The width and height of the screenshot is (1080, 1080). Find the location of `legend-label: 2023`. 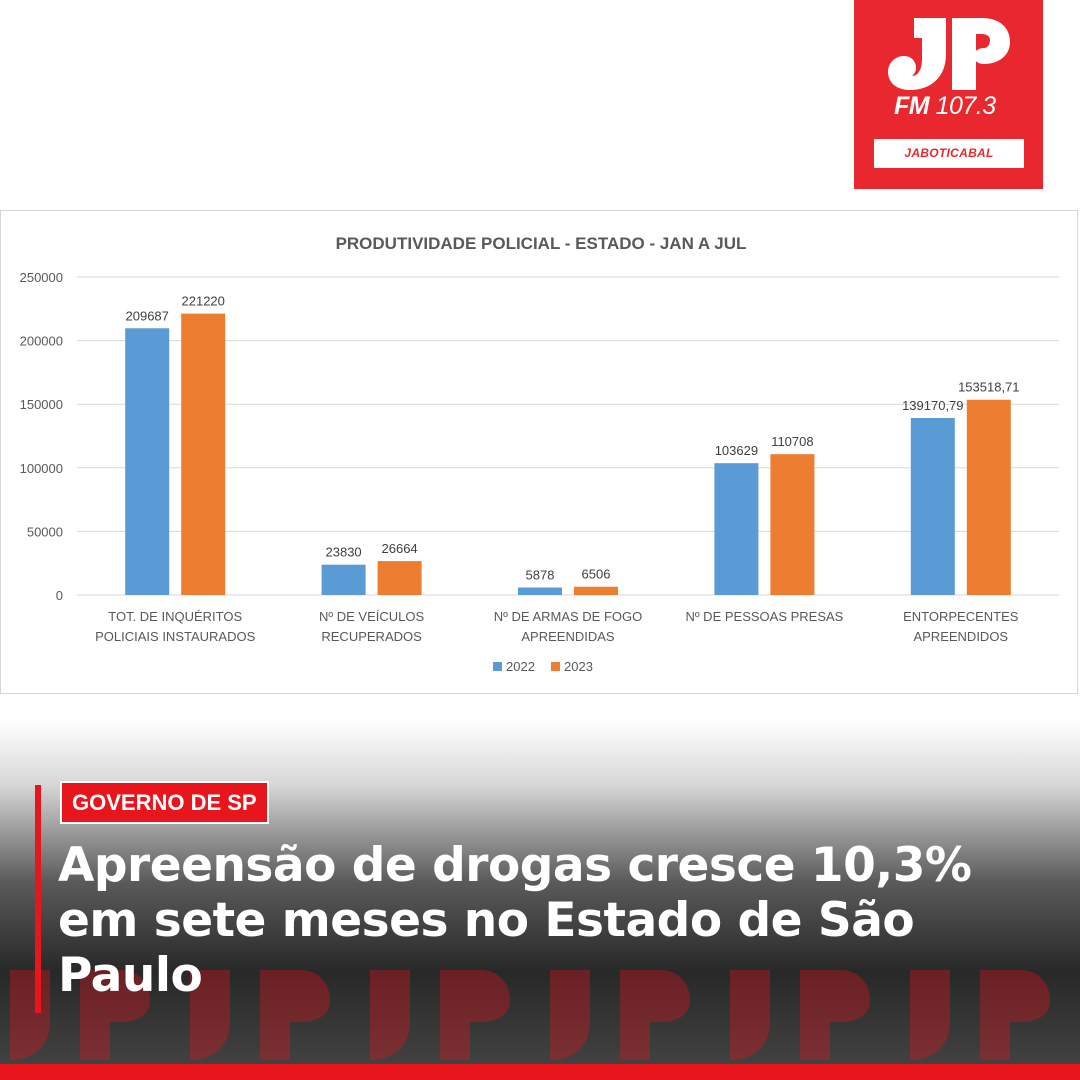

legend-label: 2023 is located at coordinates (578, 666).